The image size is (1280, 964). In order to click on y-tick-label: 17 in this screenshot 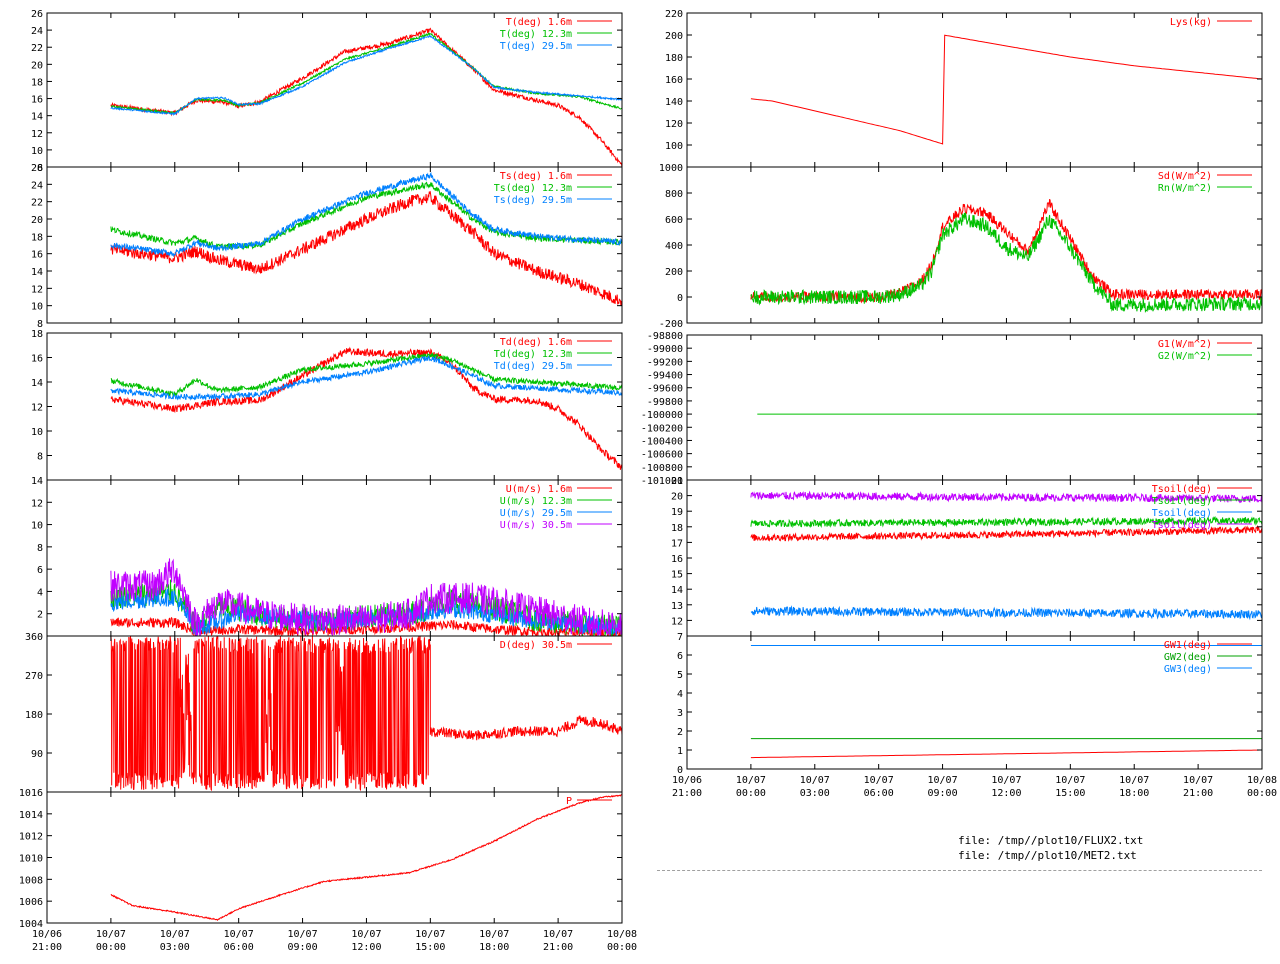, I will do `click(677, 543)`.